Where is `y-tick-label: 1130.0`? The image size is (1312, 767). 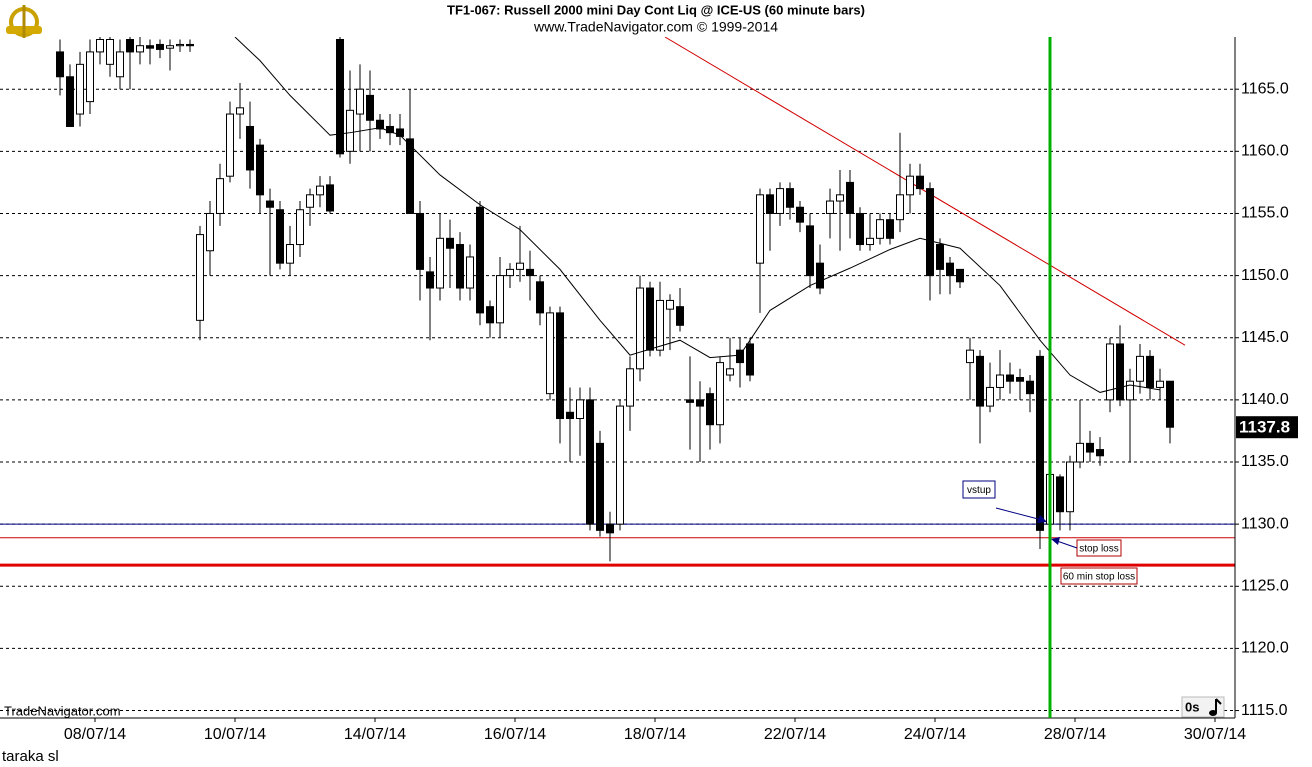
y-tick-label: 1130.0 is located at coordinates (1265, 523).